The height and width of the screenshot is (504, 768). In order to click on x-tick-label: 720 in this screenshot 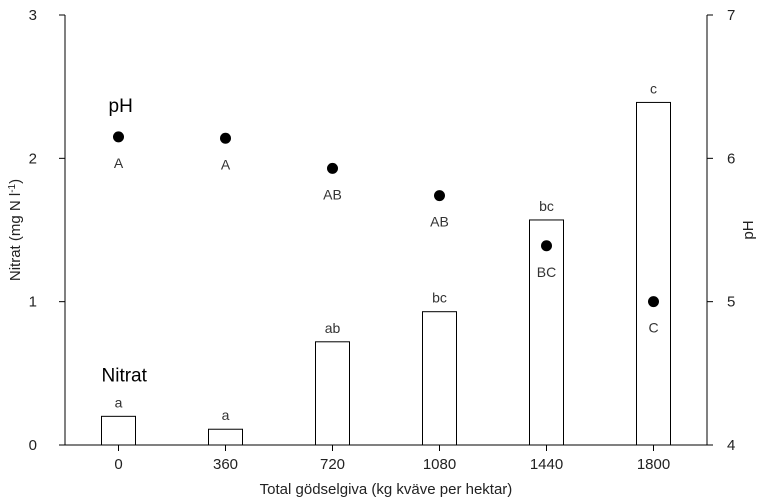, I will do `click(332, 464)`.